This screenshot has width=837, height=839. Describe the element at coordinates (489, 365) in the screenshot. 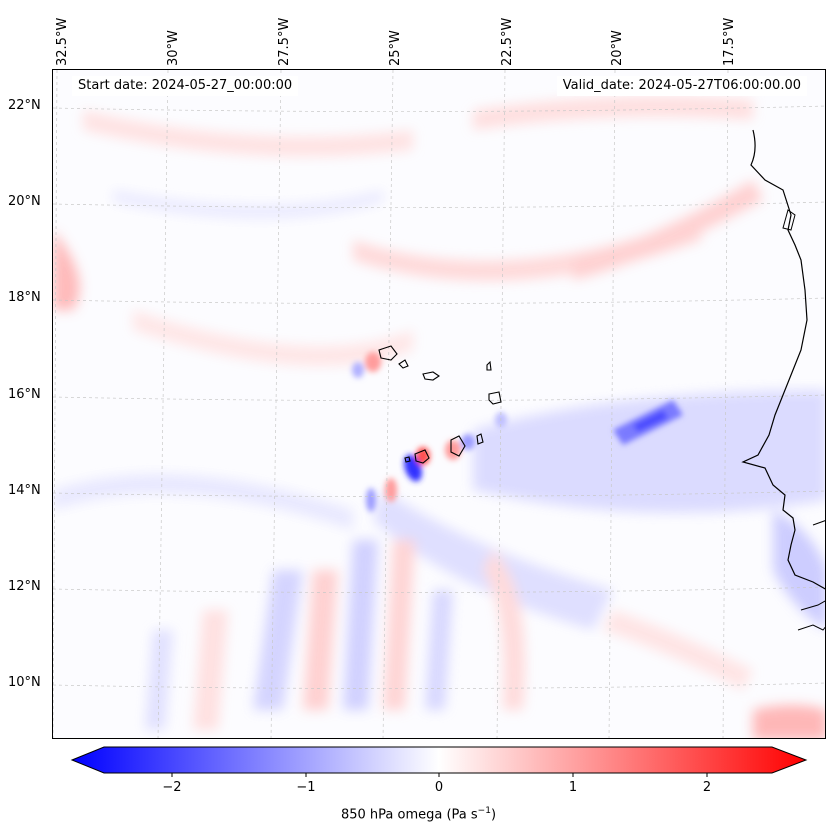

I see `sal-island` at that location.